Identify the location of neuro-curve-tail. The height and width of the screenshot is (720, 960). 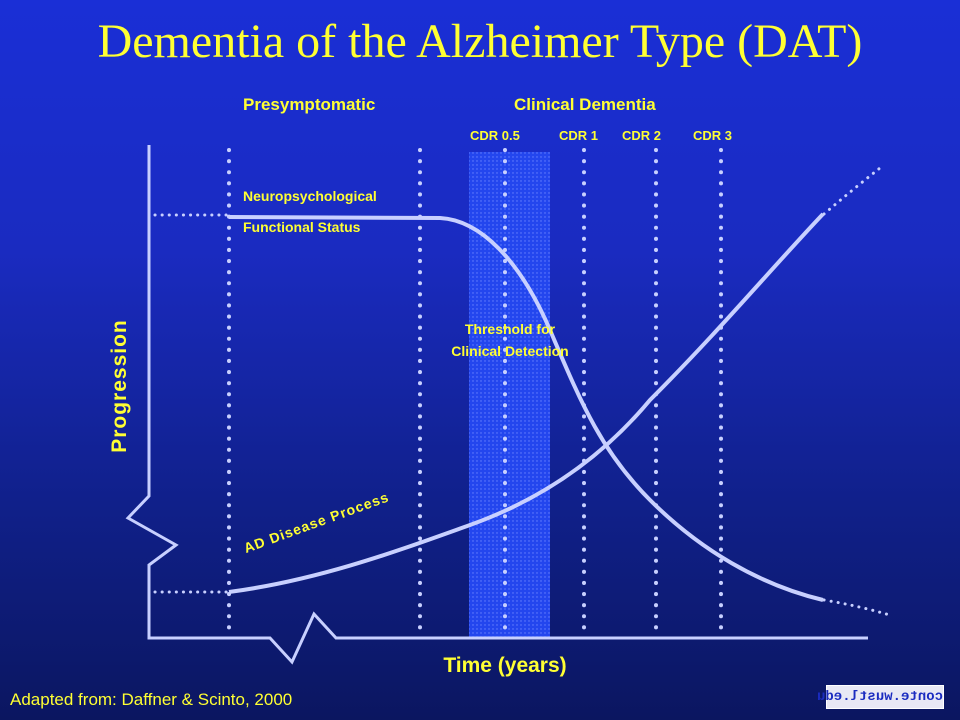
(858, 608).